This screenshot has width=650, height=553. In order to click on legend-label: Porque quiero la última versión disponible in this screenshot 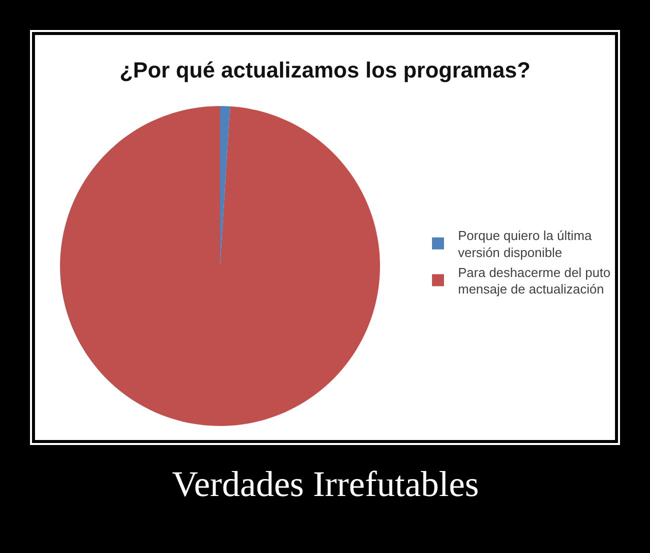, I will do `click(525, 244)`.